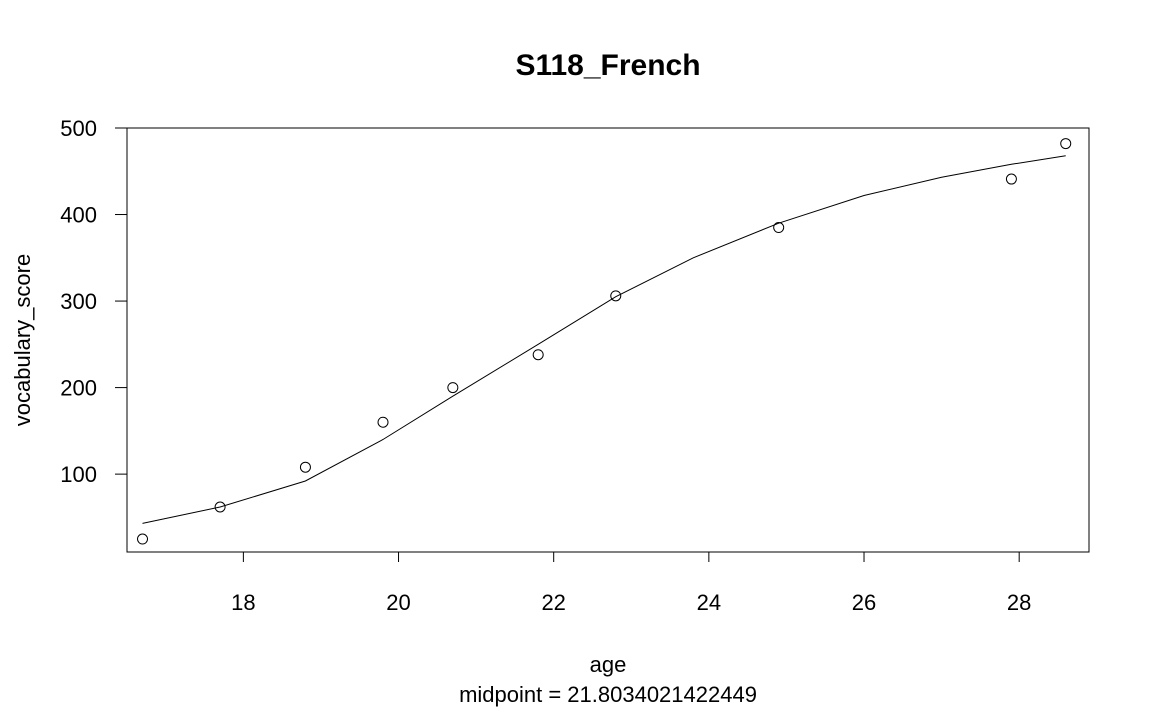 Image resolution: width=1155 pixels, height=713 pixels. I want to click on y-axis: 100 200 300 400 500, so click(93, 301).